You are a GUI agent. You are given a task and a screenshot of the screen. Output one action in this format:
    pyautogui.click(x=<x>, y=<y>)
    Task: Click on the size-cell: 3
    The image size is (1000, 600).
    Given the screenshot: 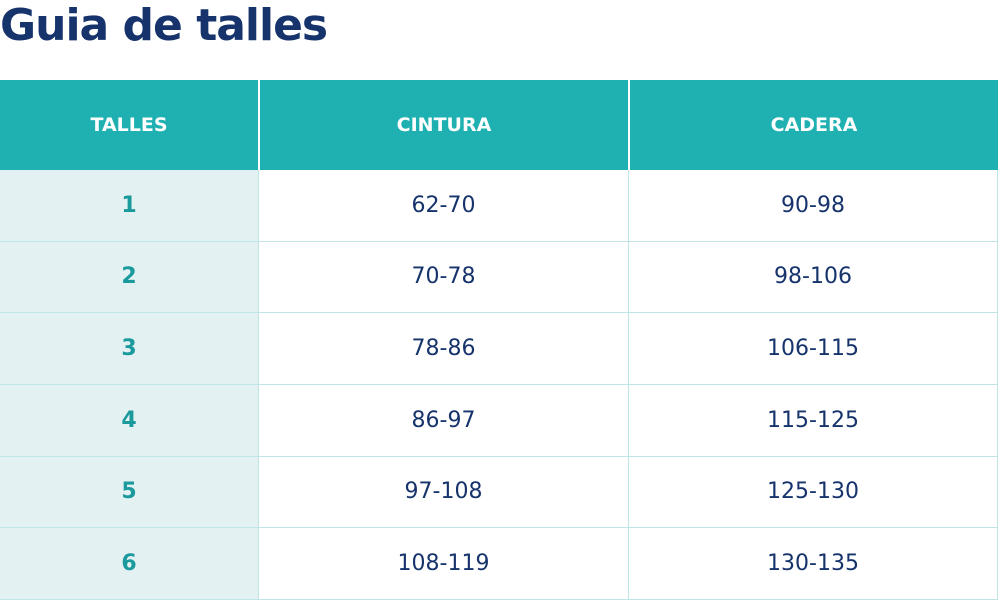 What is the action you would take?
    pyautogui.click(x=129, y=349)
    